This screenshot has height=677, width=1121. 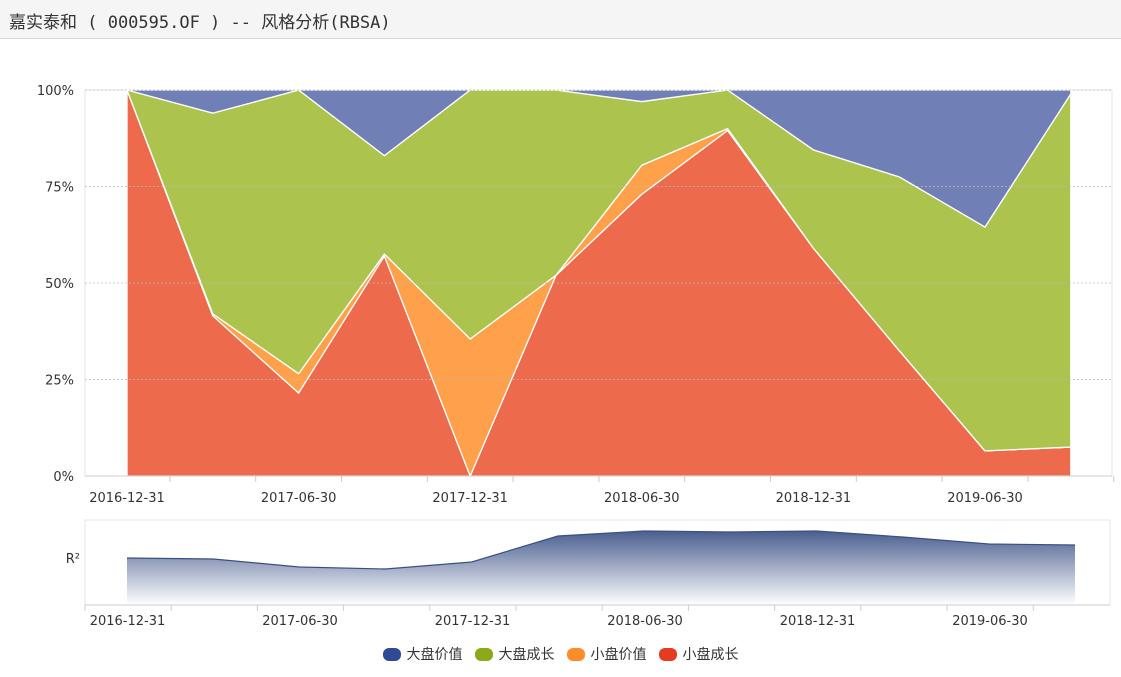 What do you see at coordinates (73, 559) in the screenshot?
I see `r2-axis-label: R²` at bounding box center [73, 559].